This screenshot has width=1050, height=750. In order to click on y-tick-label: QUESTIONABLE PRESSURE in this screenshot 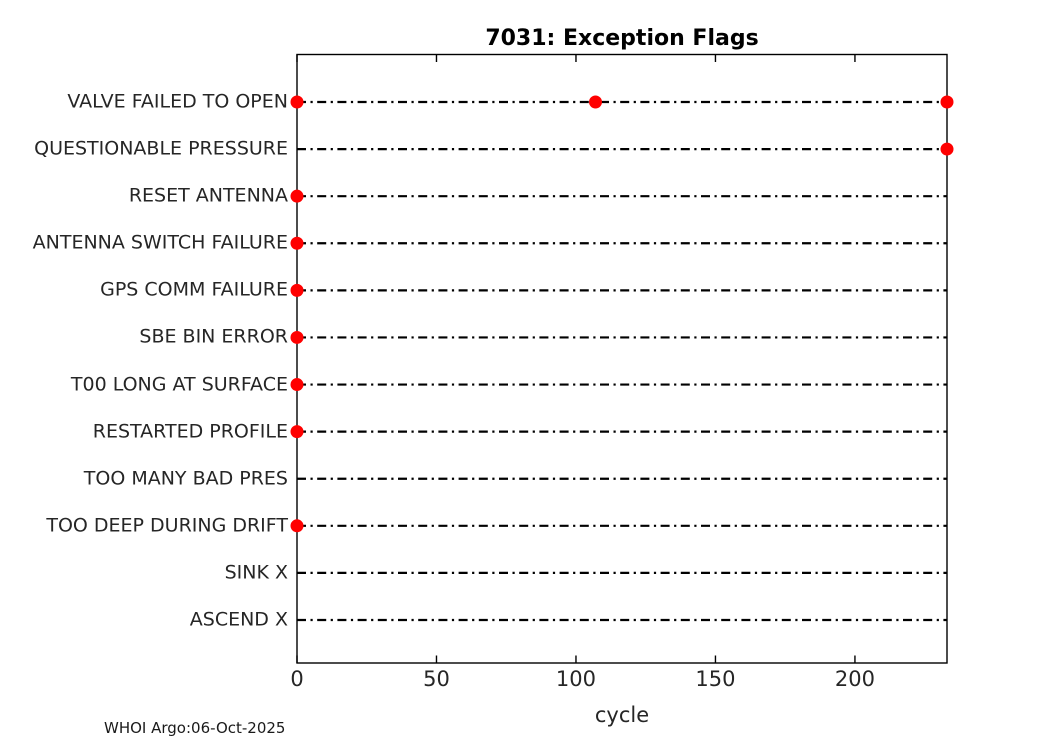, I will do `click(161, 148)`.